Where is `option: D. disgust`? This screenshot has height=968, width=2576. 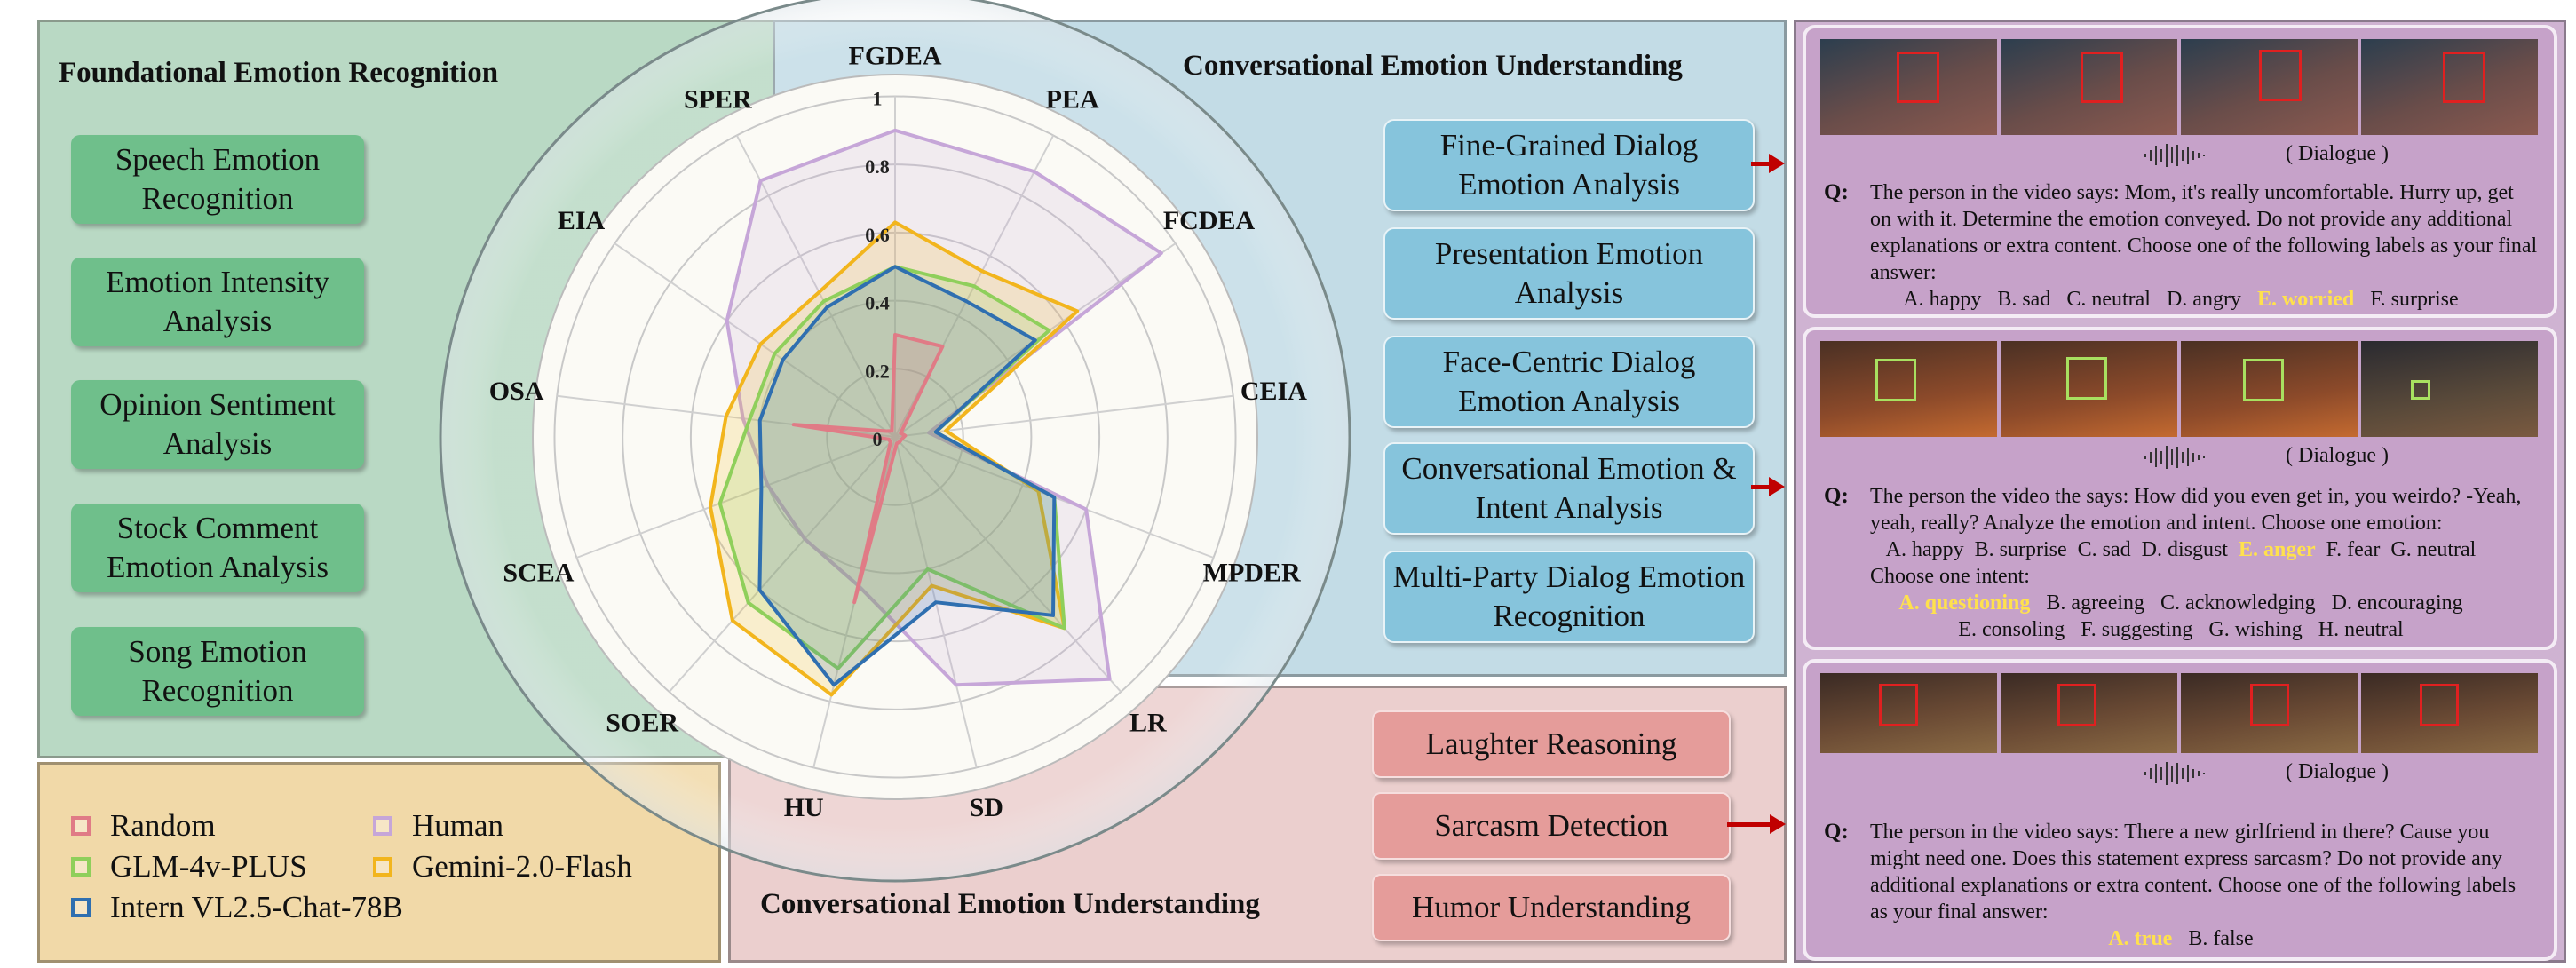
option: D. disgust is located at coordinates (2185, 549).